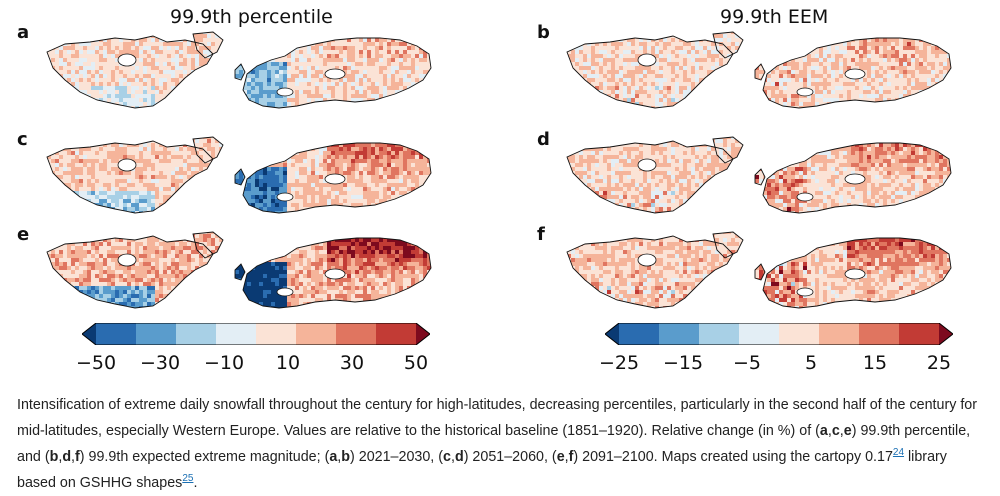 The image size is (1000, 496). I want to click on colorbar-tick-label: 15, so click(875, 363).